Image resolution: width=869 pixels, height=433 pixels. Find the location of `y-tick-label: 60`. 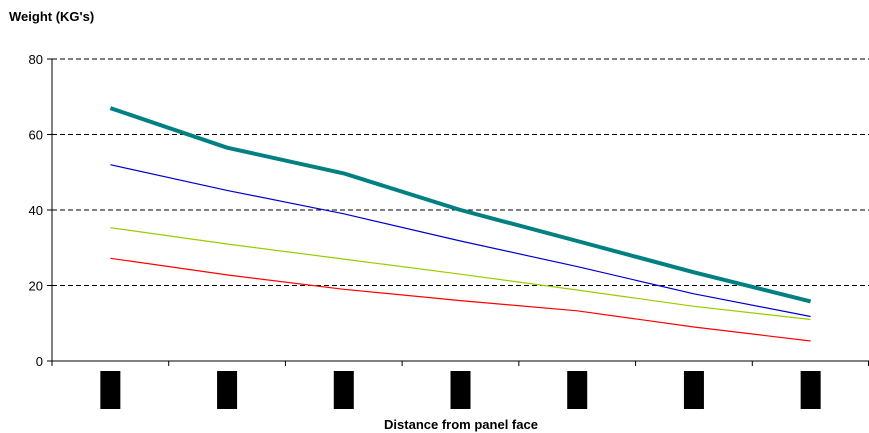

y-tick-label: 60 is located at coordinates (36, 135).